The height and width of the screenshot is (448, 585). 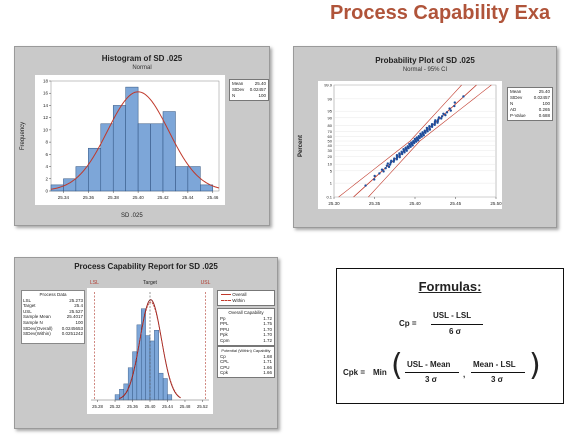 What do you see at coordinates (79, 322) in the screenshot?
I see `process-data-value: 100` at bounding box center [79, 322].